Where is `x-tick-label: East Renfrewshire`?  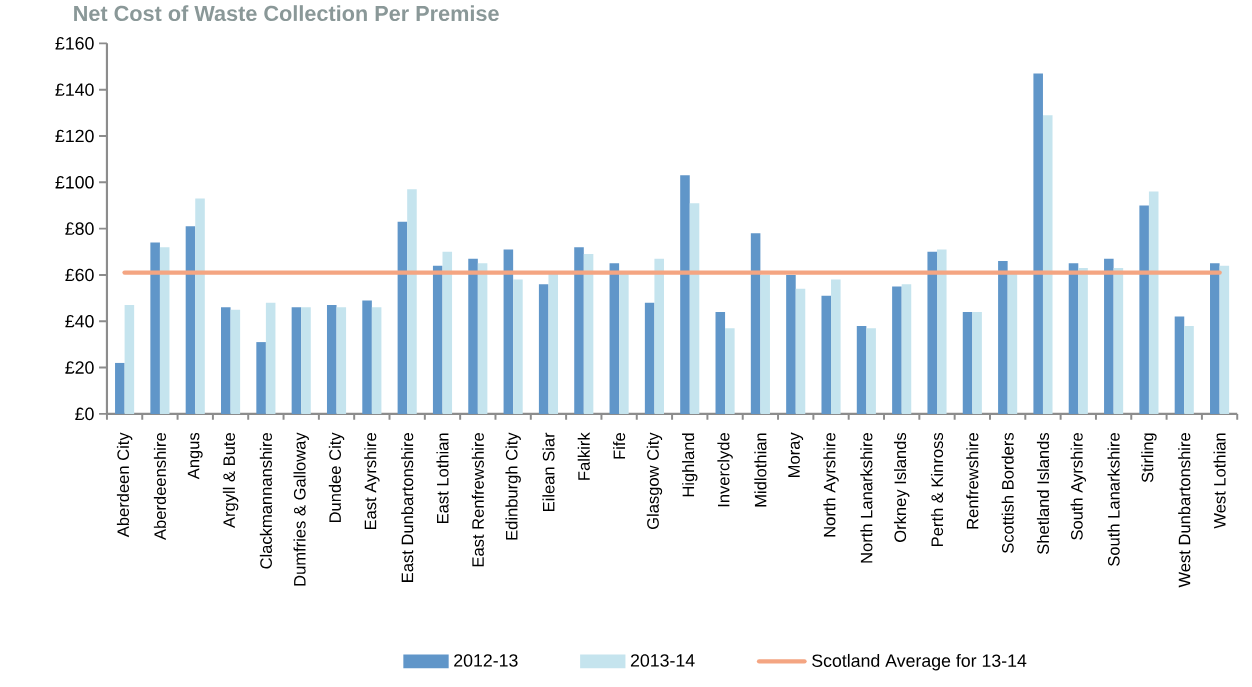 x-tick-label: East Renfrewshire is located at coordinates (477, 500).